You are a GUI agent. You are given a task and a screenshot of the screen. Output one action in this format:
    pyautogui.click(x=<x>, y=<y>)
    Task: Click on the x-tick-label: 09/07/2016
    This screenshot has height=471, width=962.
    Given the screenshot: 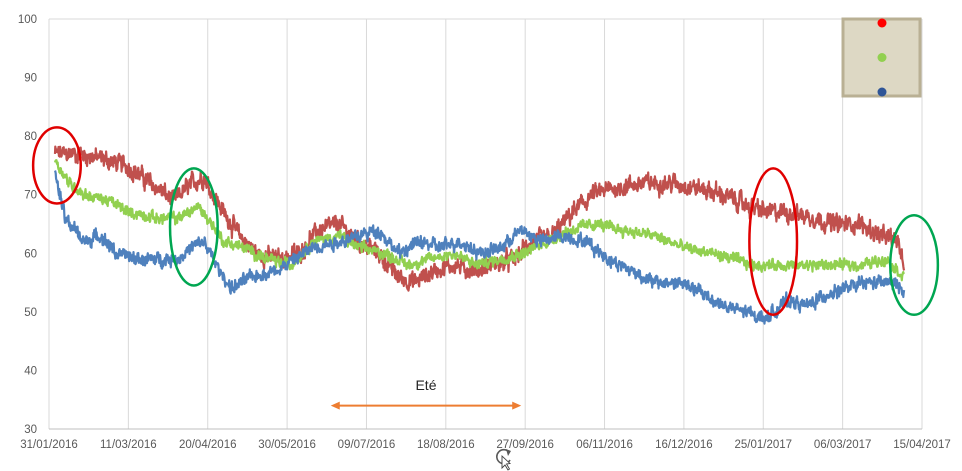 What is the action you would take?
    pyautogui.click(x=367, y=445)
    